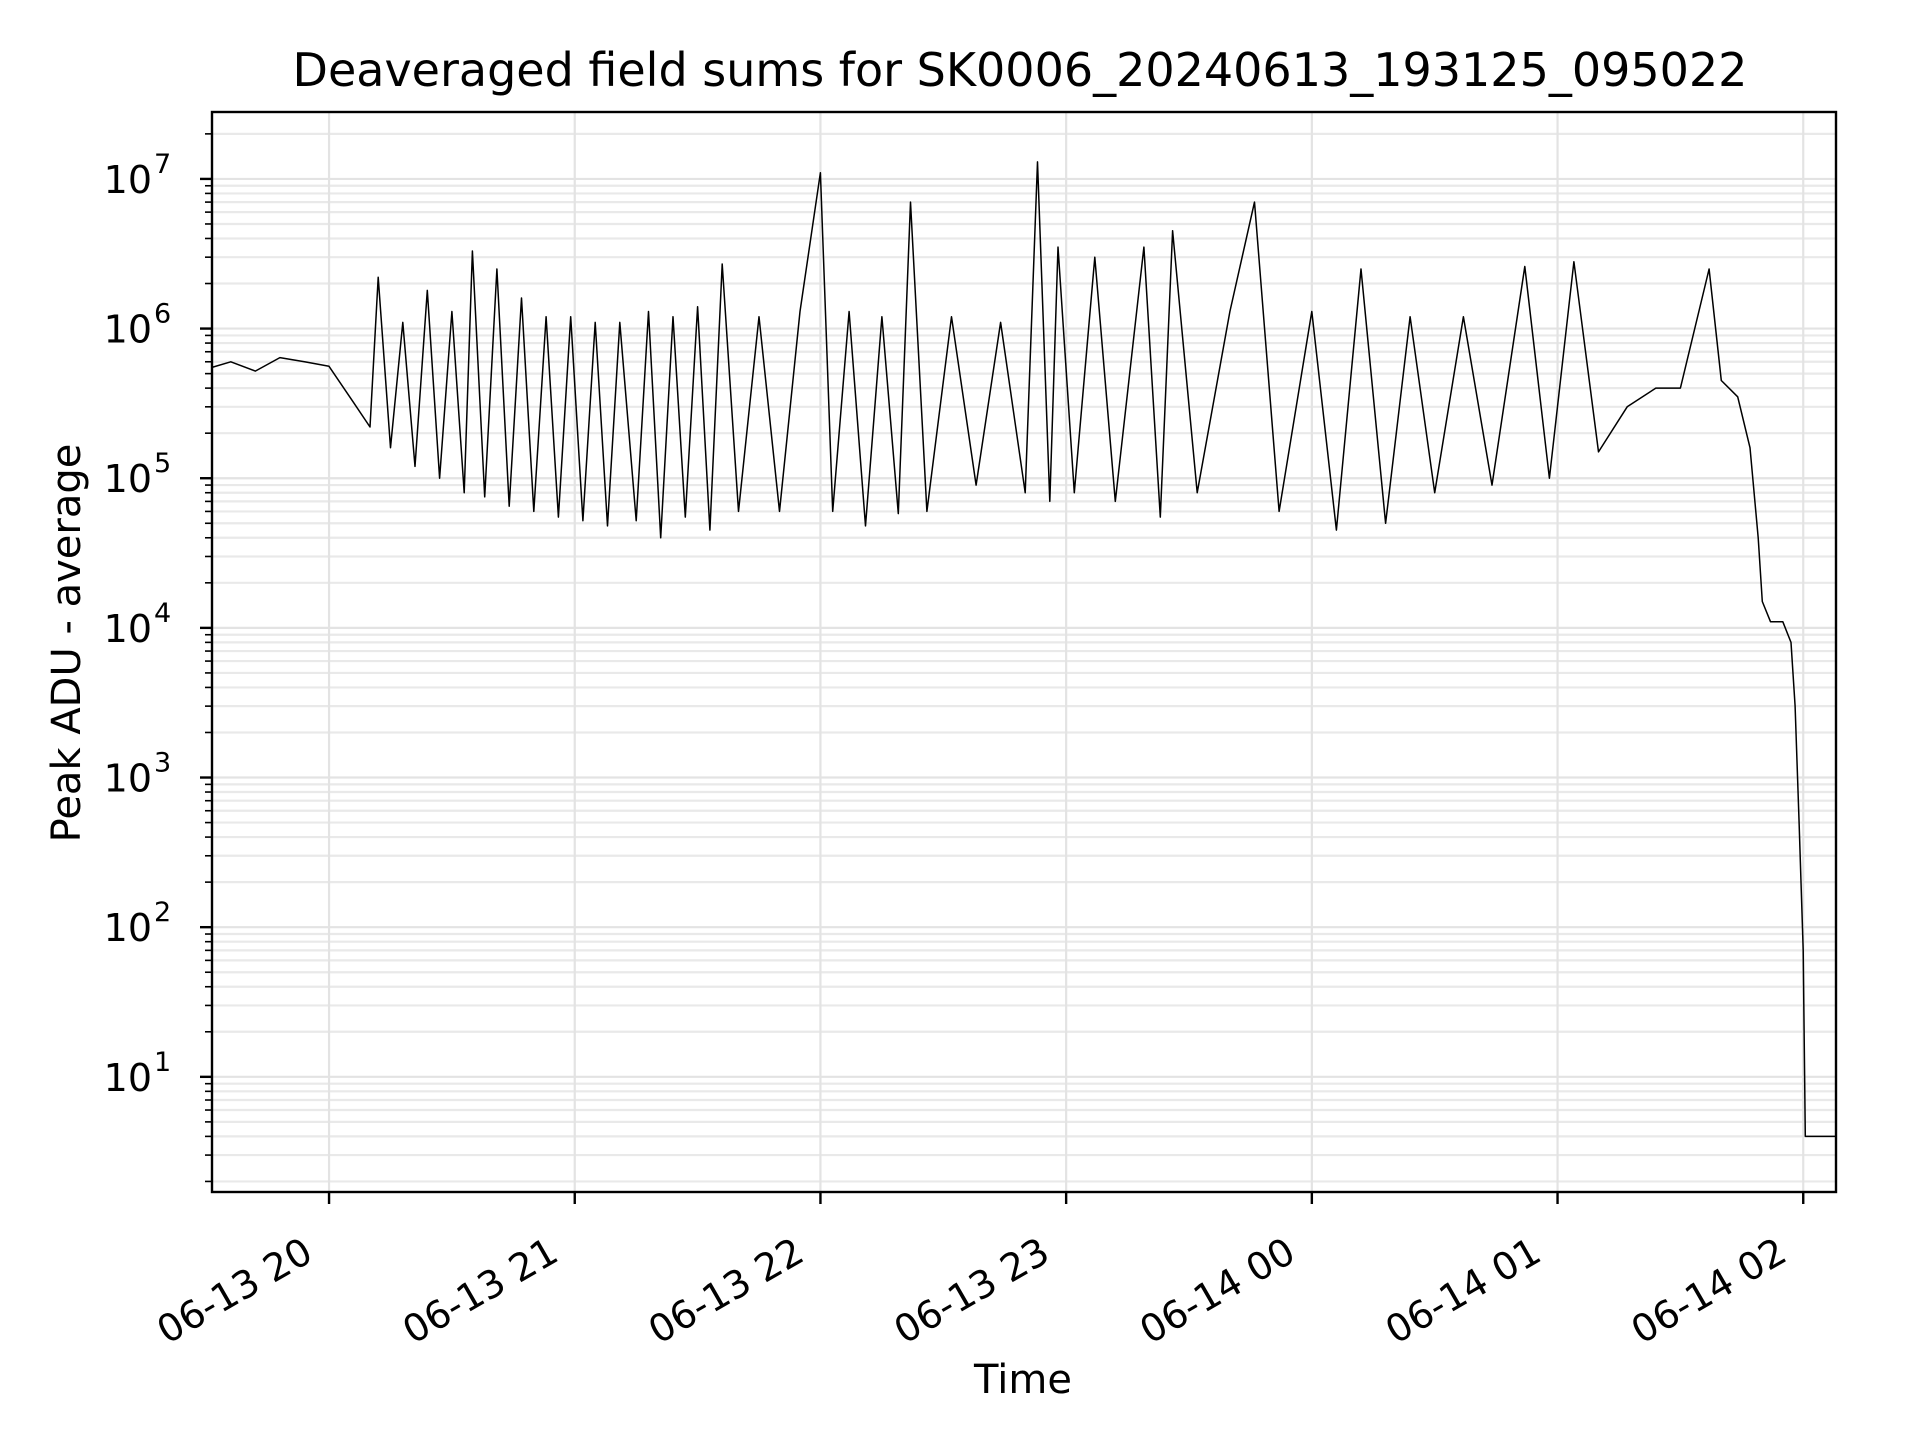 This screenshot has width=1920, height=1440. What do you see at coordinates (726, 1291) in the screenshot?
I see `x-tick-label: 06-13 22` at bounding box center [726, 1291].